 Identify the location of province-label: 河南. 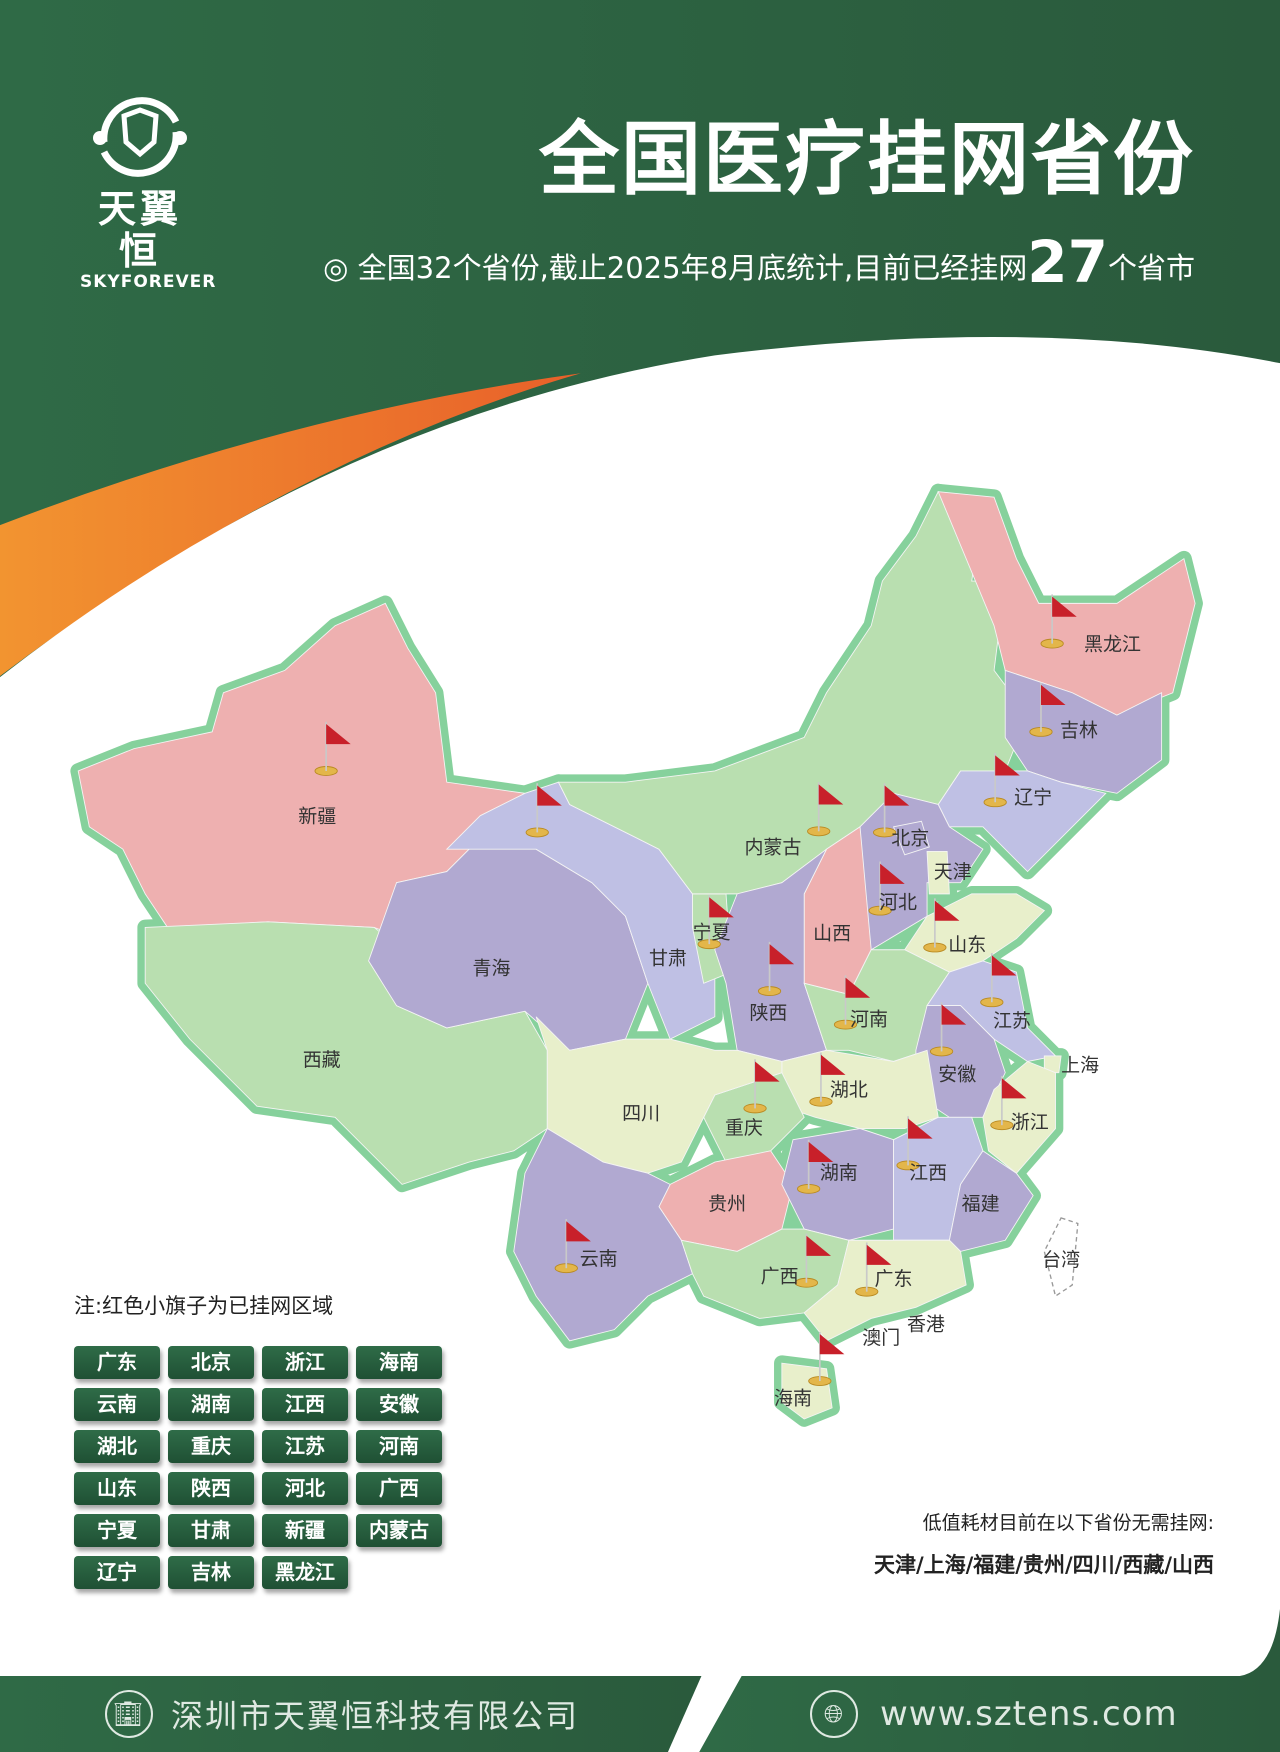
(869, 1020).